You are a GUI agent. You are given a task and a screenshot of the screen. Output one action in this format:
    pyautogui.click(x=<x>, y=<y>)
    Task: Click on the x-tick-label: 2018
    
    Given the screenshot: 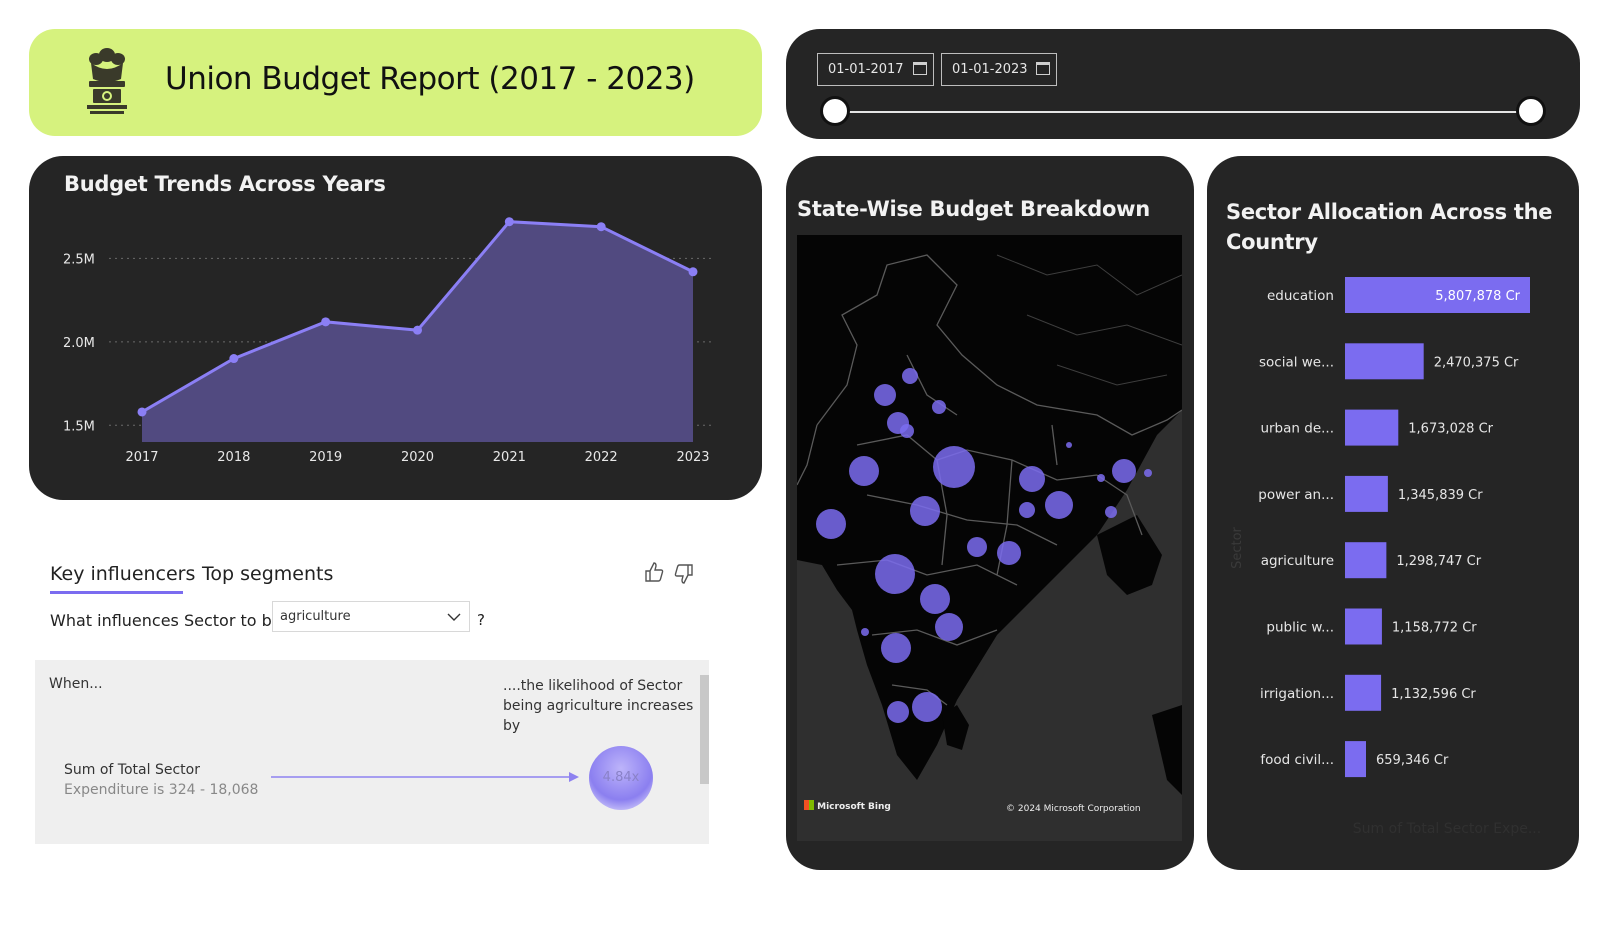 What is the action you would take?
    pyautogui.click(x=233, y=457)
    